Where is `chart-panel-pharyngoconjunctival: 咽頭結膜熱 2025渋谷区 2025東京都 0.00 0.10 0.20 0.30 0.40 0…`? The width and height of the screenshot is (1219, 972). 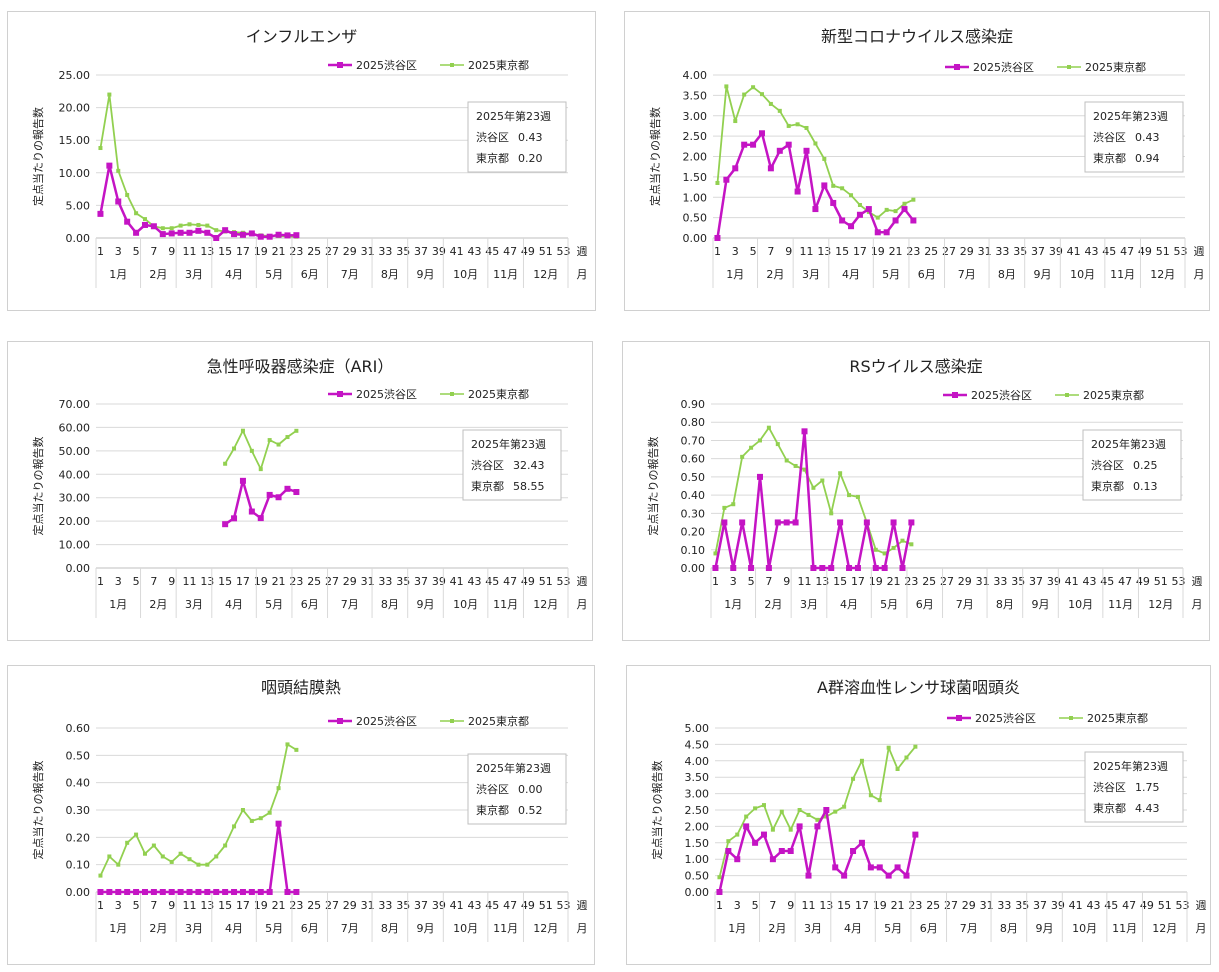
chart-panel-pharyngoconjunctival: 咽頭結膜熱 2025渋谷区 2025東京都 0.00 0.10 0.20 0.30 0.40 0… is located at coordinates (301, 815).